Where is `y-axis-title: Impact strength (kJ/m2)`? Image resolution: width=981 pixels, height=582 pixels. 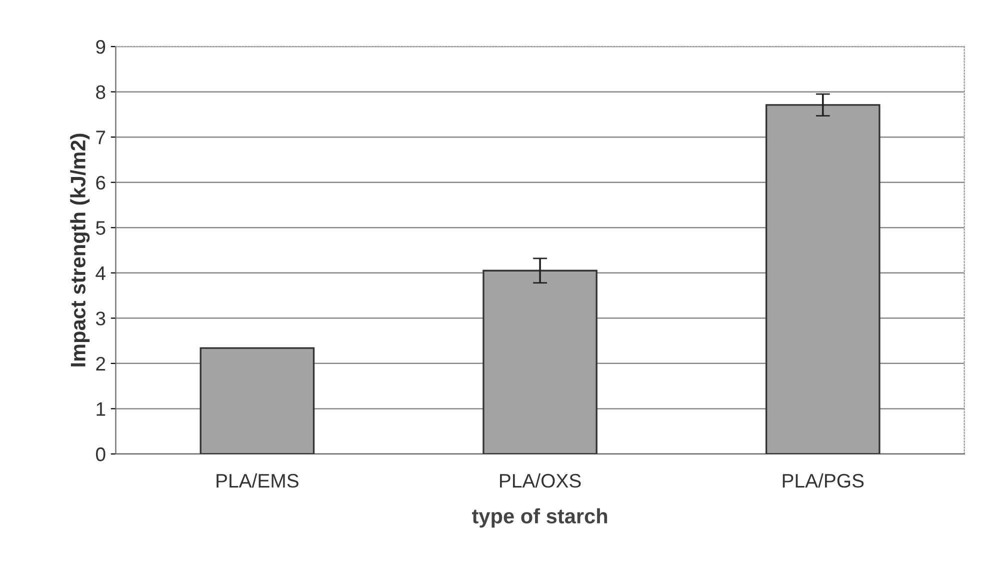
y-axis-title: Impact strength (kJ/m2) is located at coordinates (80, 250).